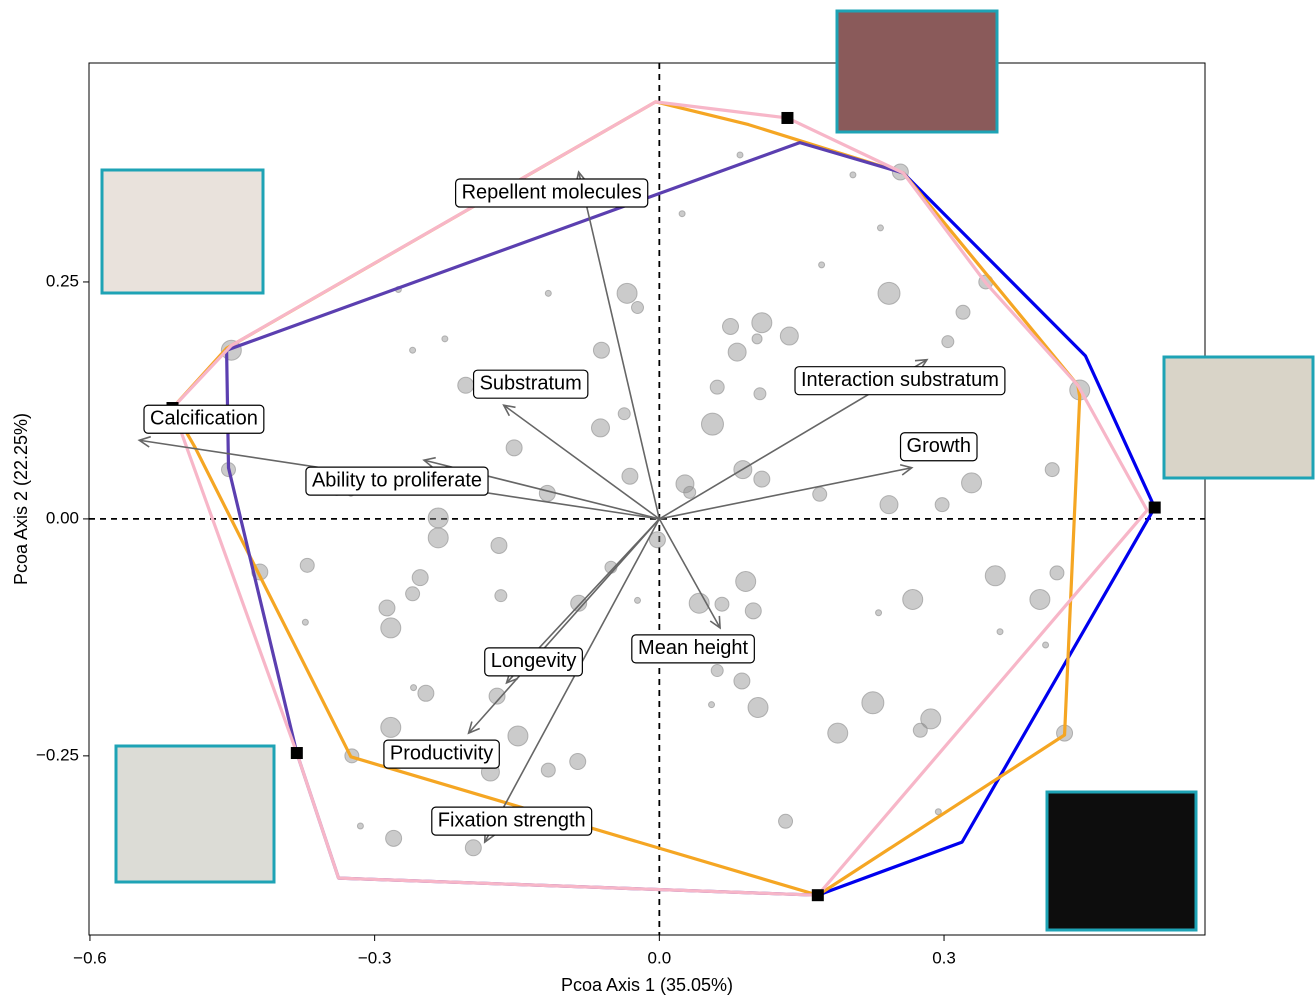 The height and width of the screenshot is (997, 1315). I want to click on vector-label-group: Repellent molecules, so click(552, 193).